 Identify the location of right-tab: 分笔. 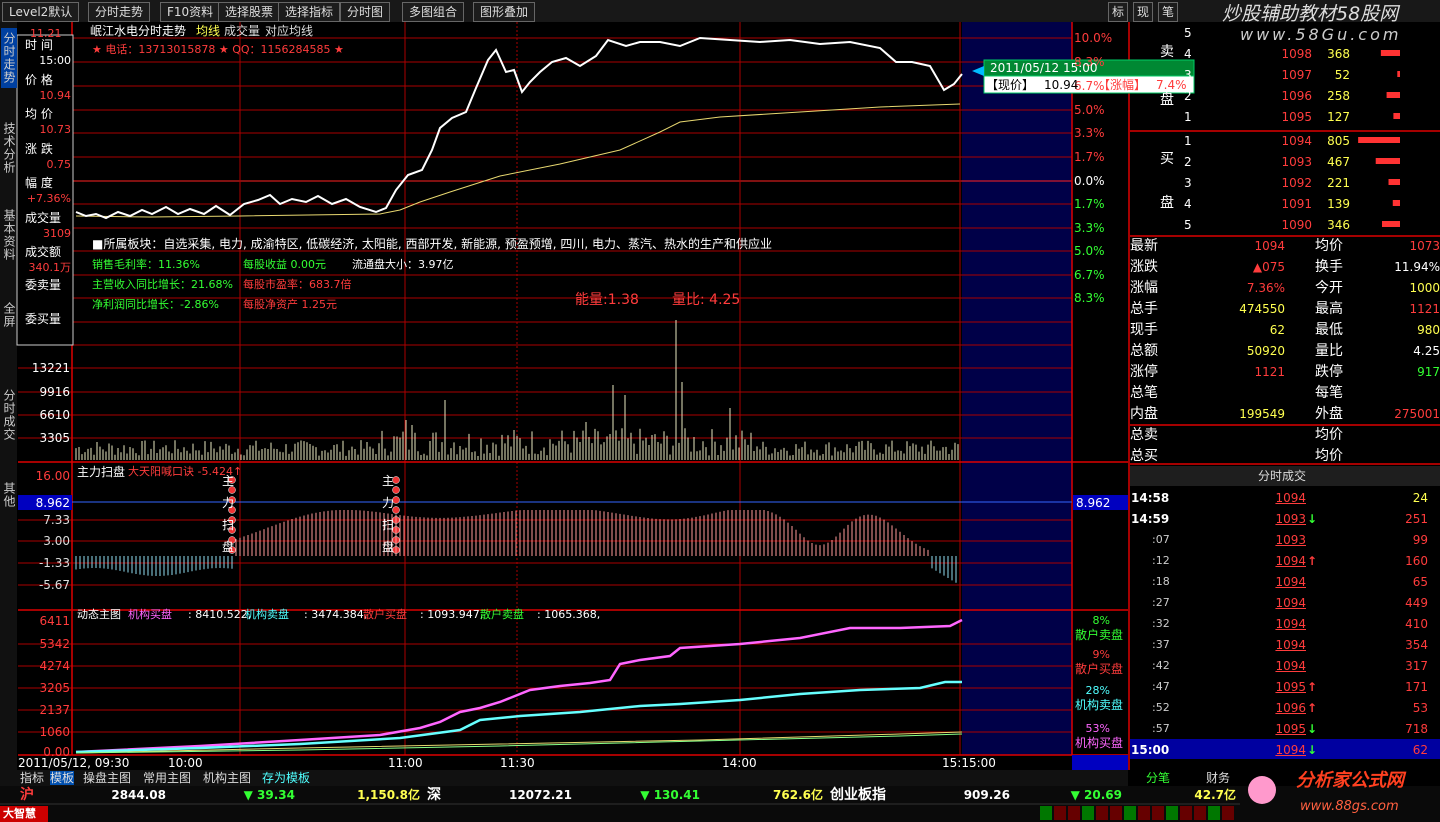
(1158, 778).